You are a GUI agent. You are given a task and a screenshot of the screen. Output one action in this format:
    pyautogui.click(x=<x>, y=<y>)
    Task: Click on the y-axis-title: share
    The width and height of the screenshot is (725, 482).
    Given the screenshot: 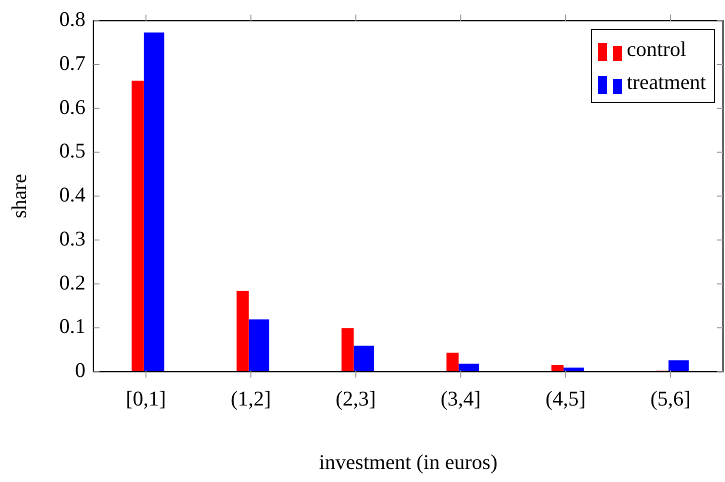 What is the action you would take?
    pyautogui.click(x=19, y=196)
    